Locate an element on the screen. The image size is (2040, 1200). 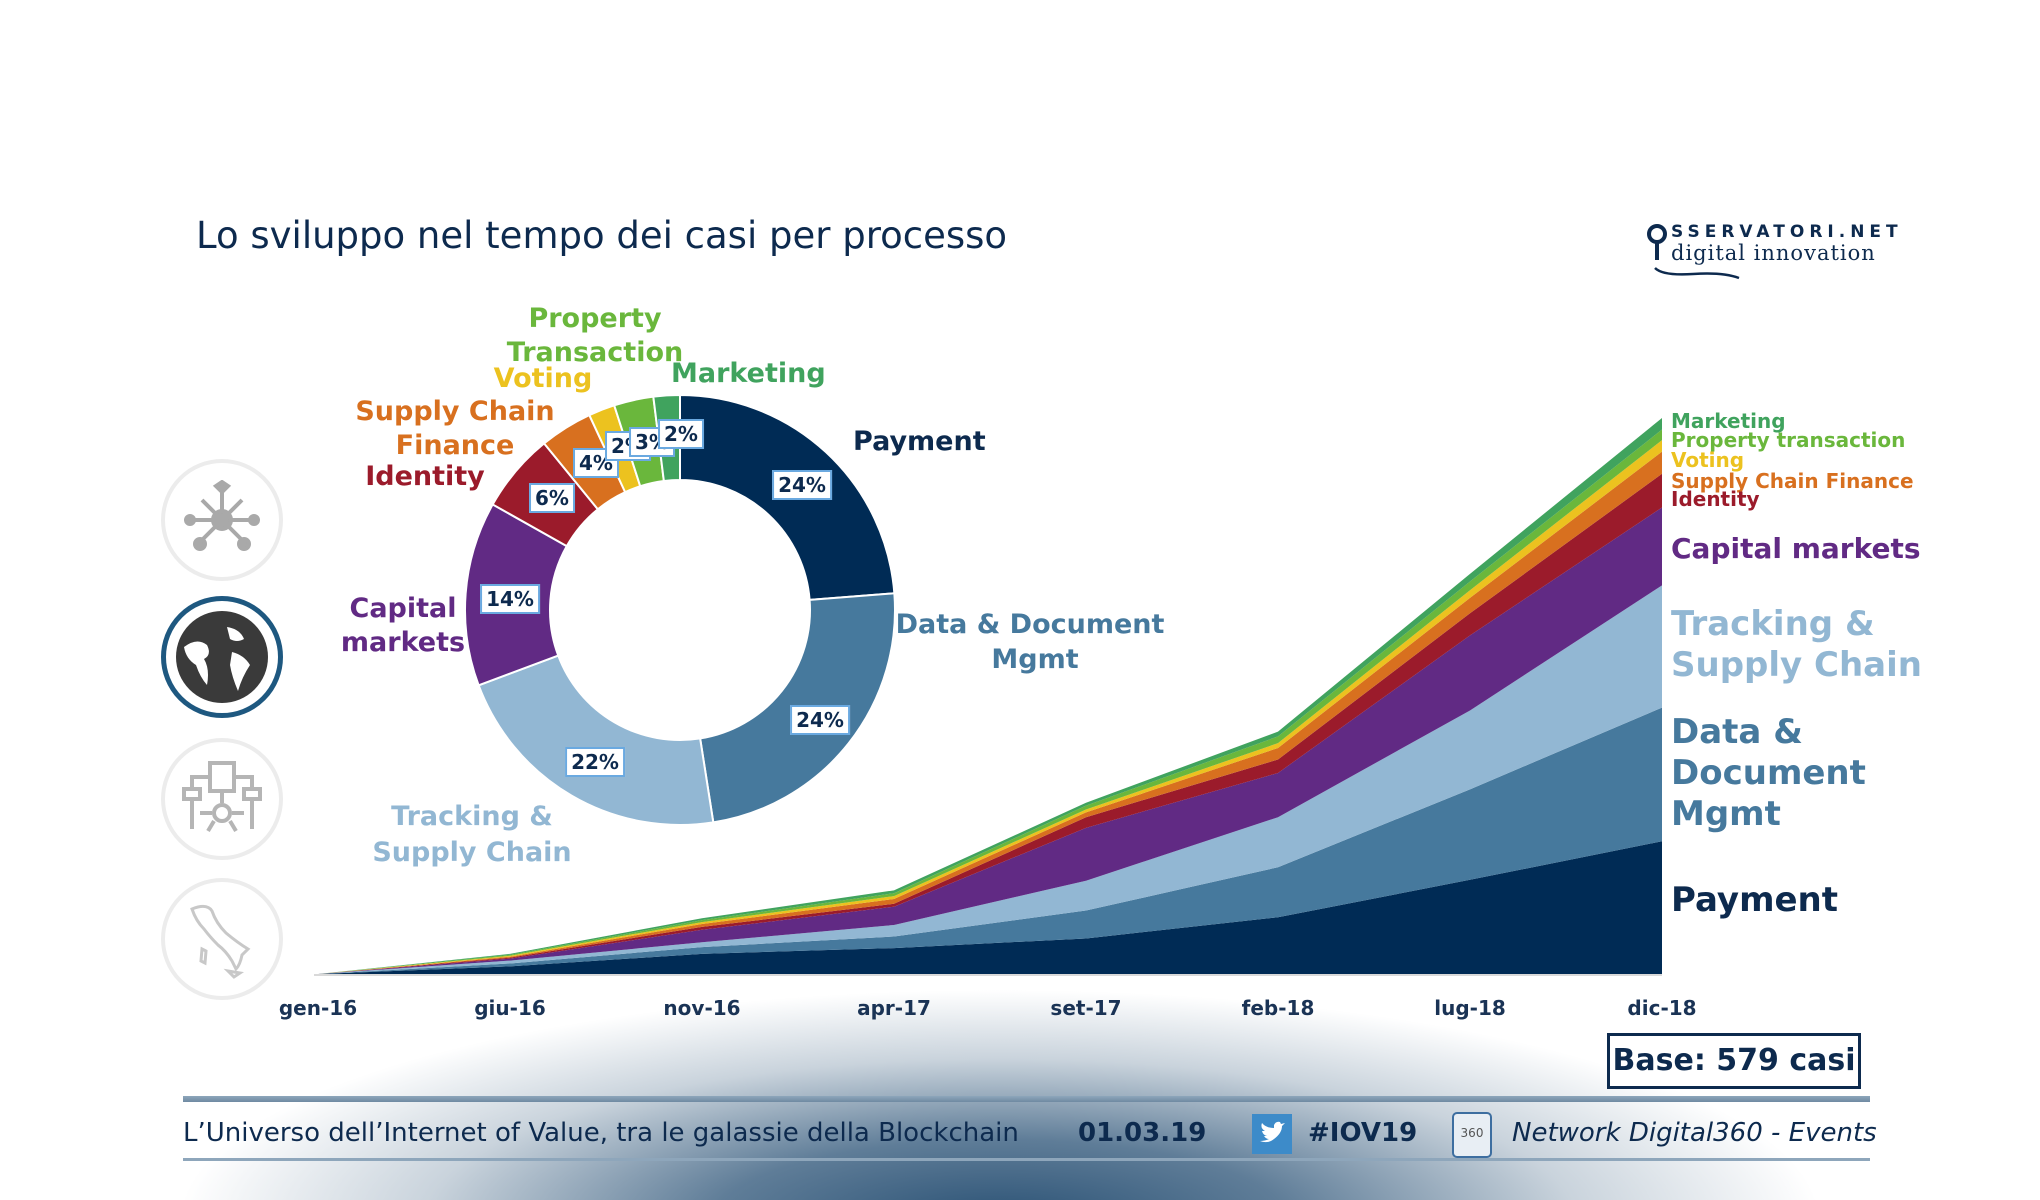
donut-label-scf-2: Finance is located at coordinates (455, 445).